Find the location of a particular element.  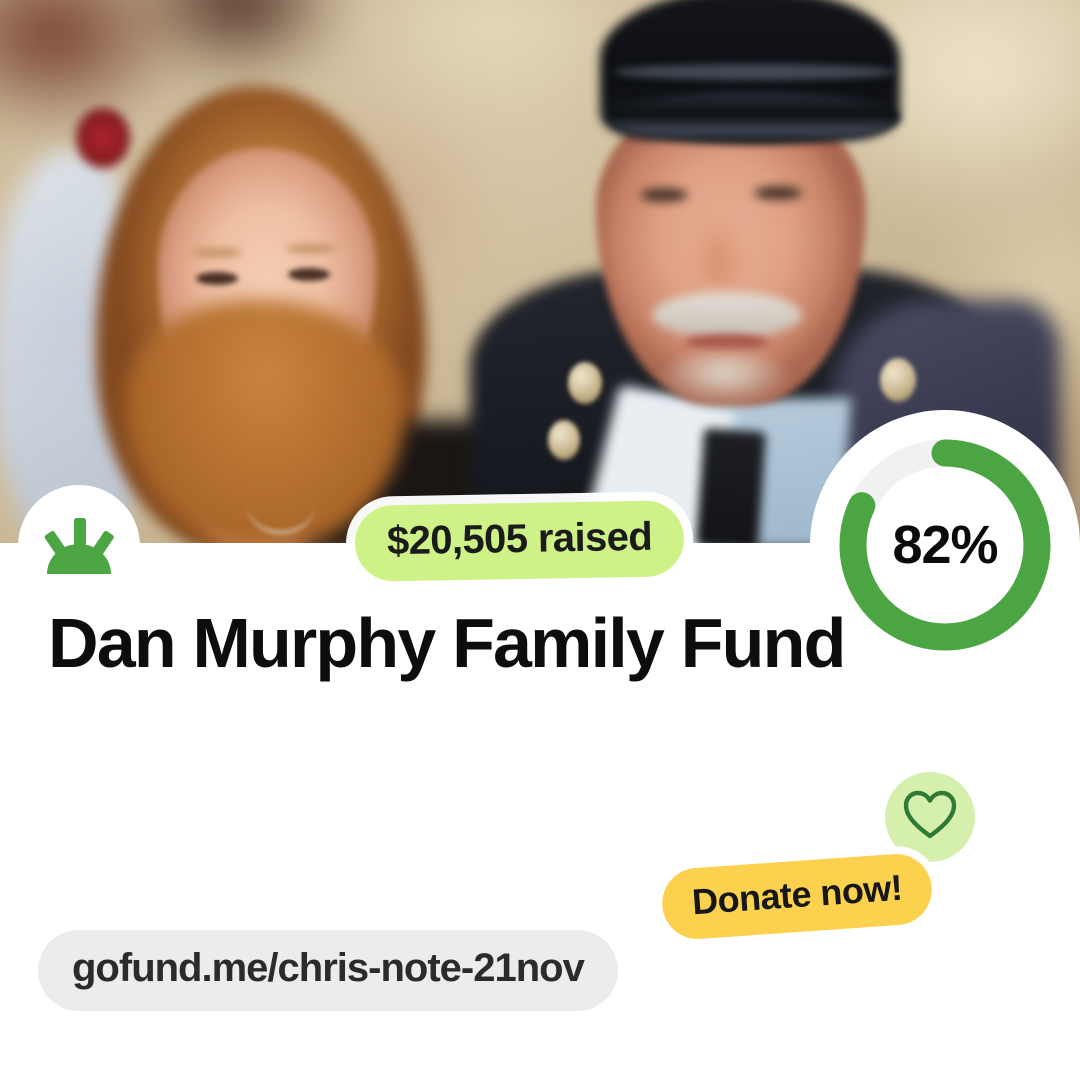

man-nose is located at coordinates (719, 247).